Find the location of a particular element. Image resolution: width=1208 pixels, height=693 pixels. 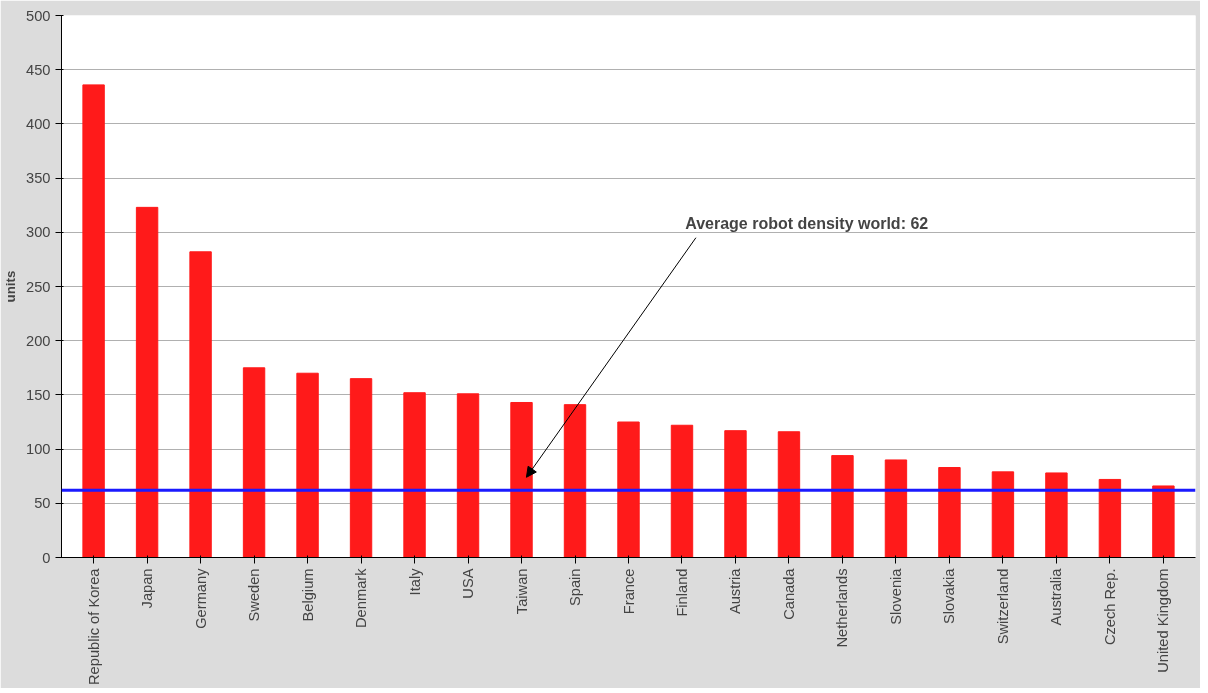

x-tick-label: Spain is located at coordinates (575, 587).